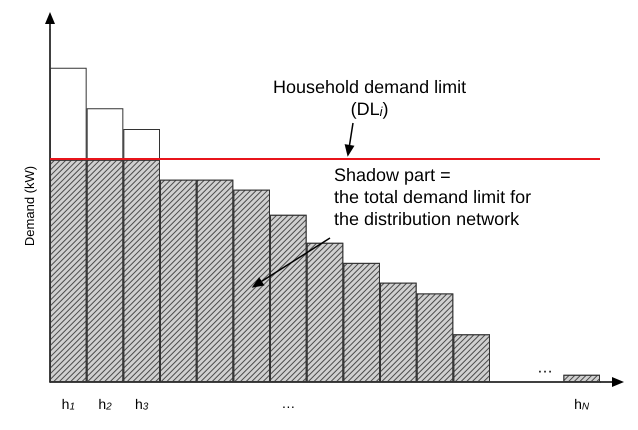 This screenshot has height=430, width=638. What do you see at coordinates (141, 404) in the screenshot?
I see `x-tick-label: h3` at bounding box center [141, 404].